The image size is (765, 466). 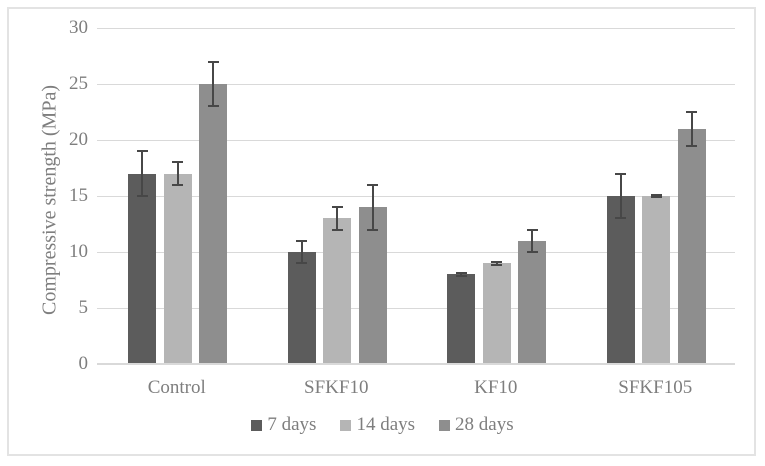 What do you see at coordinates (532, 240) in the screenshot?
I see `error-bar-kf10-28-days` at bounding box center [532, 240].